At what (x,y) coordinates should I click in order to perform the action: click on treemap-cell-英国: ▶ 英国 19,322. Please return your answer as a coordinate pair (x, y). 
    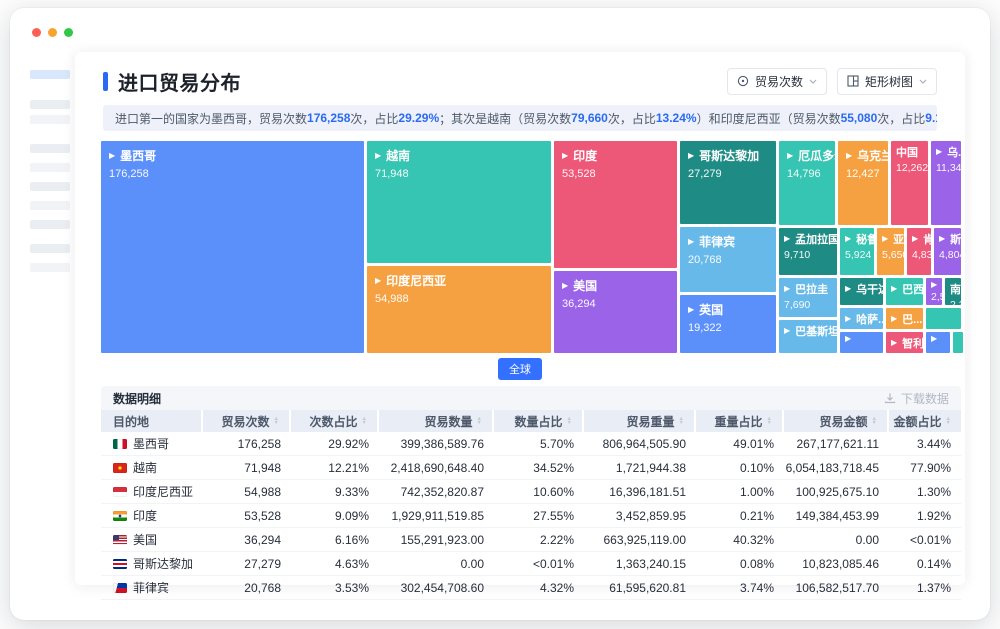
    Looking at the image, I should click on (728, 324).